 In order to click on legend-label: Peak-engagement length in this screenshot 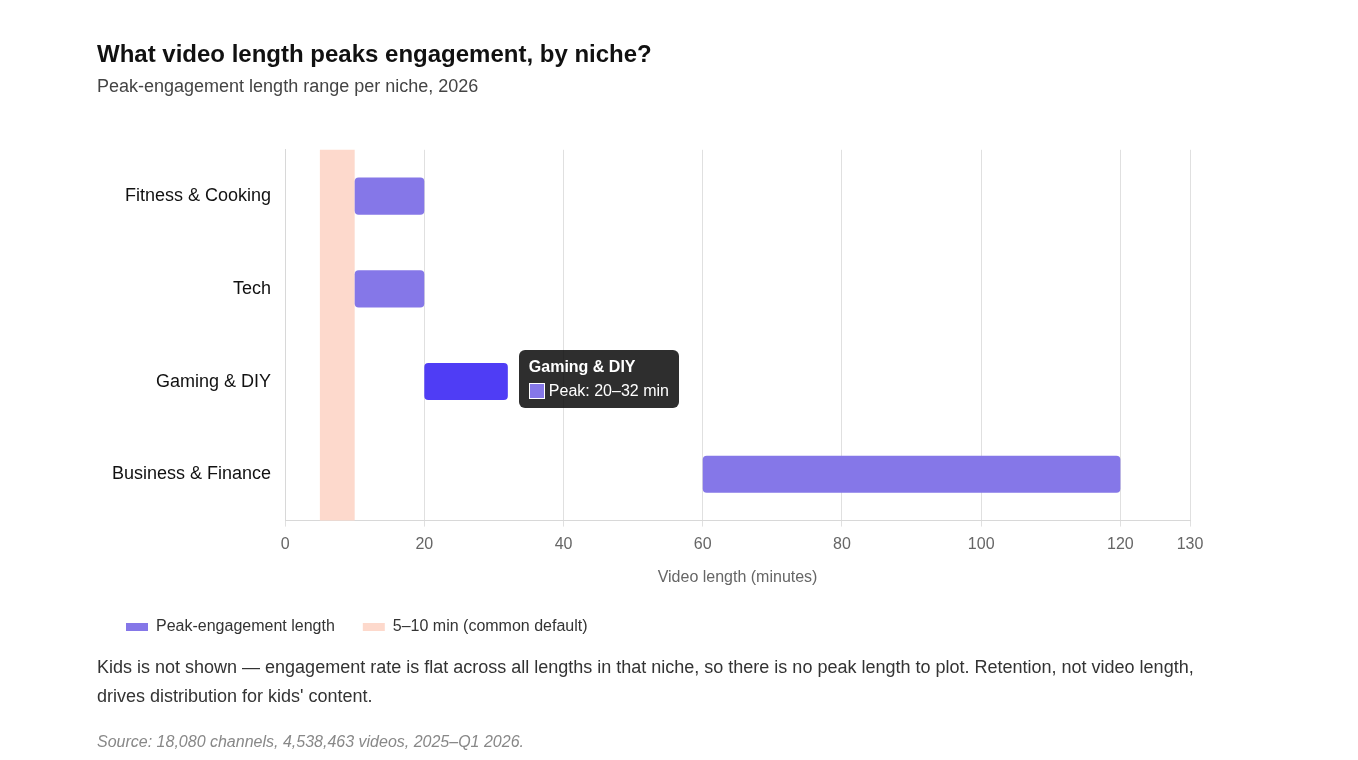, I will do `click(245, 626)`.